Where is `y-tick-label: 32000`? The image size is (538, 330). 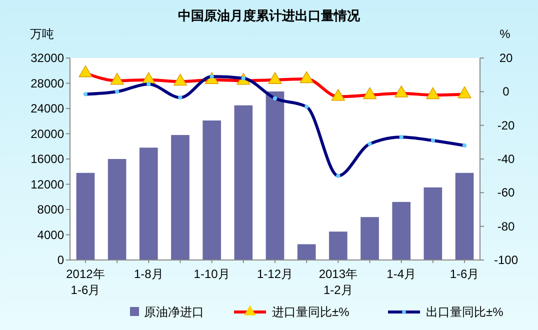 y-tick-label: 32000 is located at coordinates (47, 58).